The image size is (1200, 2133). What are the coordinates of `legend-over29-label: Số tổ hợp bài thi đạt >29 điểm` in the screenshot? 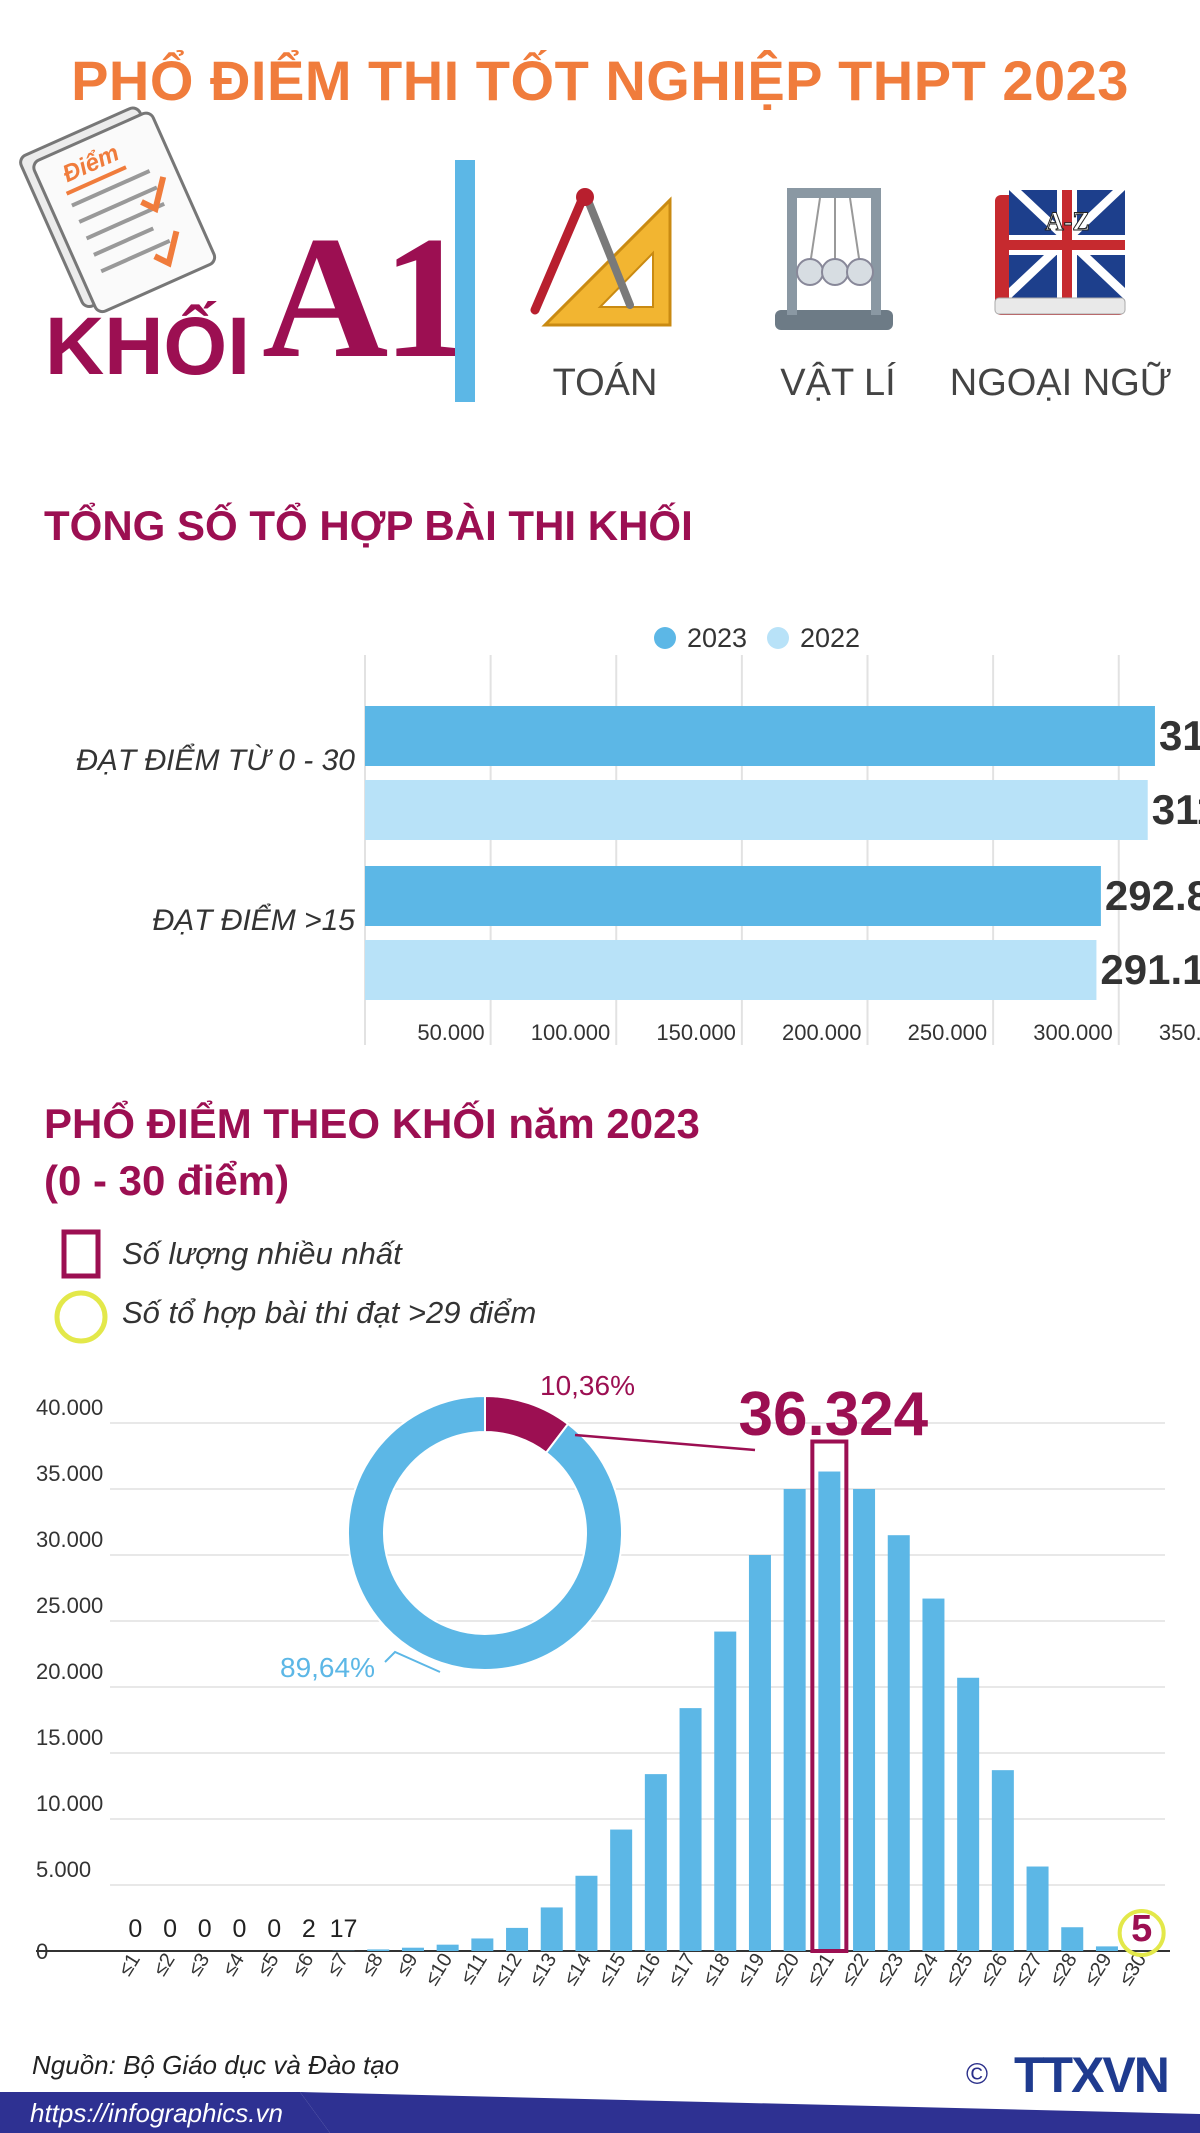 It's located at (329, 1312).